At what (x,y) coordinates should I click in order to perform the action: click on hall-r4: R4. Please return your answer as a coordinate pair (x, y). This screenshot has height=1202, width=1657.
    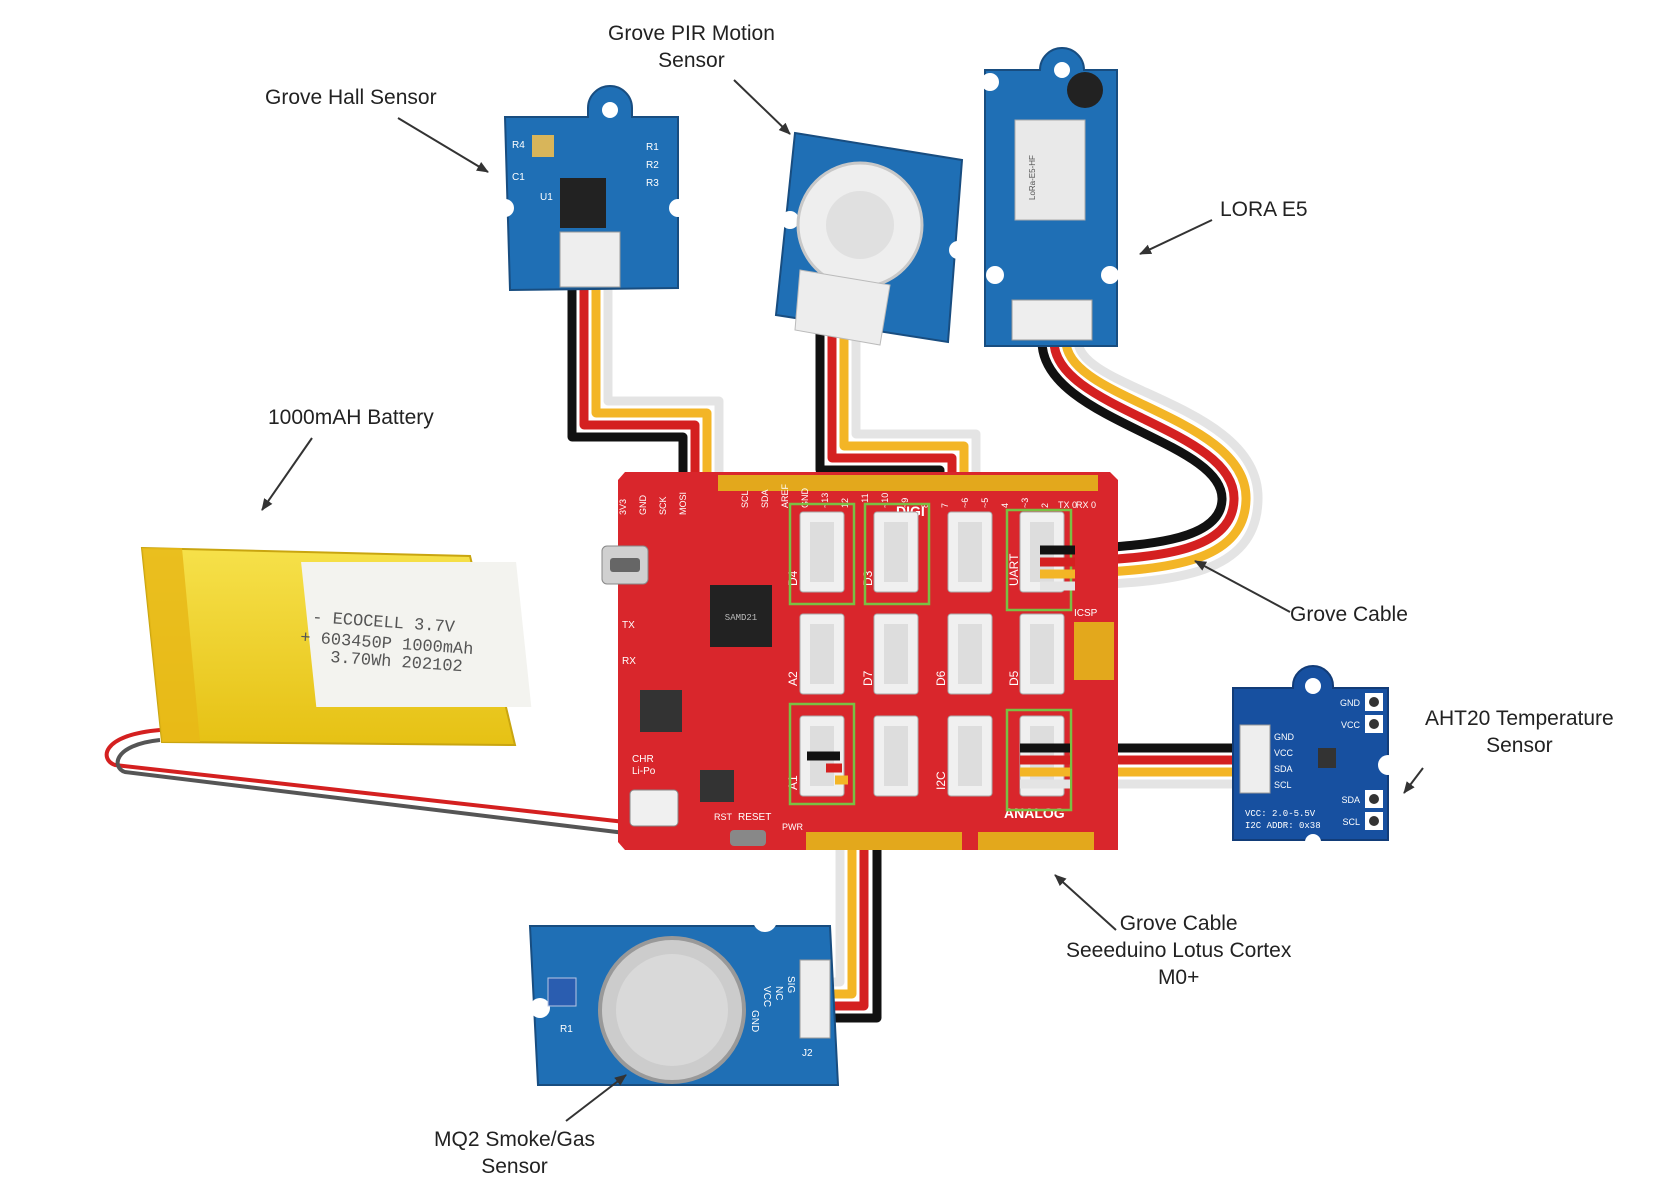
    Looking at the image, I should click on (518, 145).